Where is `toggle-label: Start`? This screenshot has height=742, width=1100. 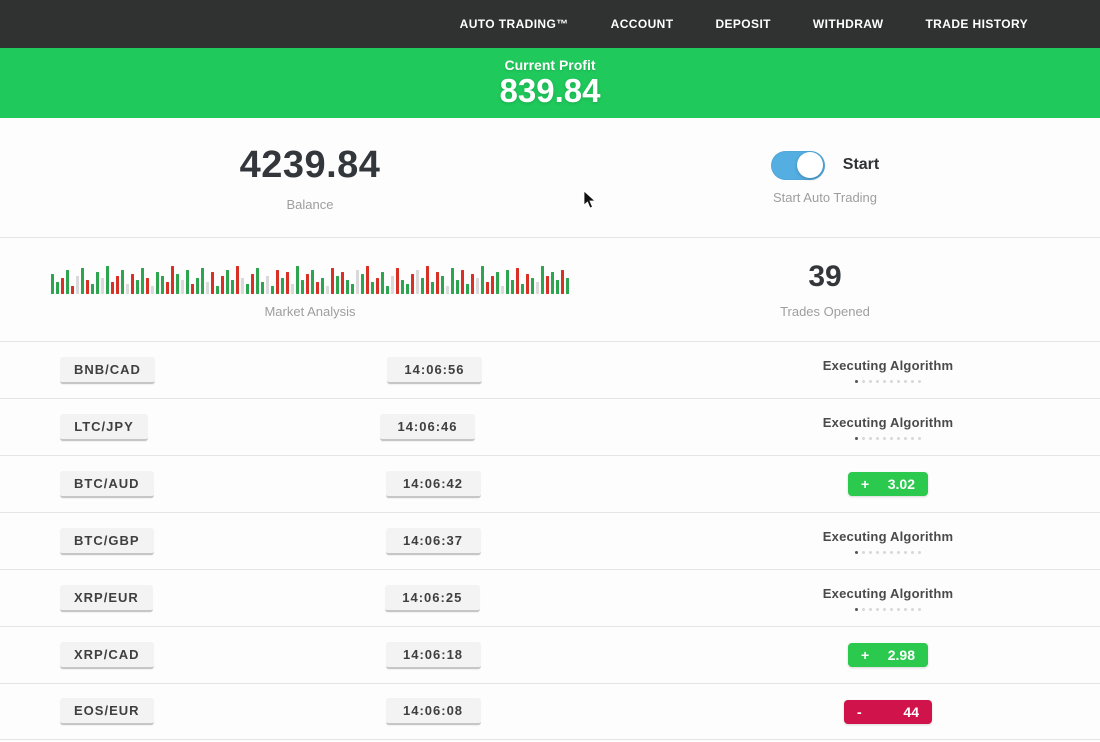
toggle-label: Start is located at coordinates (861, 164).